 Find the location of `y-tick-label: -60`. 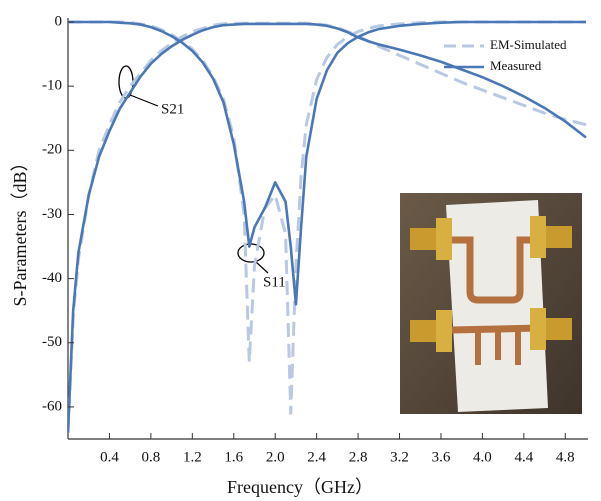

y-tick-label: -60 is located at coordinates (52, 406).